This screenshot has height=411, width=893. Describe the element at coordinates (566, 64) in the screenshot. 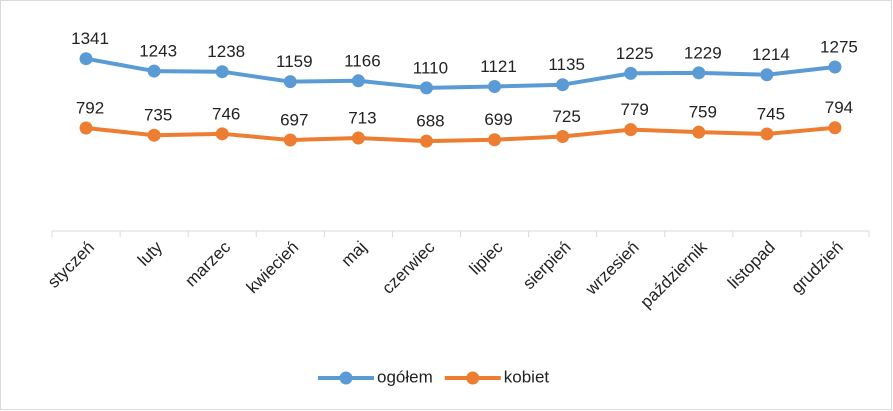

I see `data-label: 1135` at that location.